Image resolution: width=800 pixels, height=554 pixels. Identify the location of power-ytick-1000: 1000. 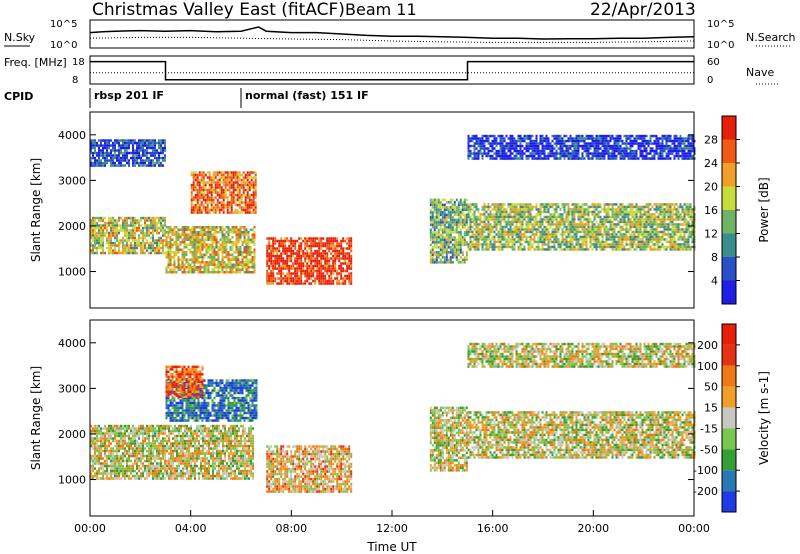
(72, 272).